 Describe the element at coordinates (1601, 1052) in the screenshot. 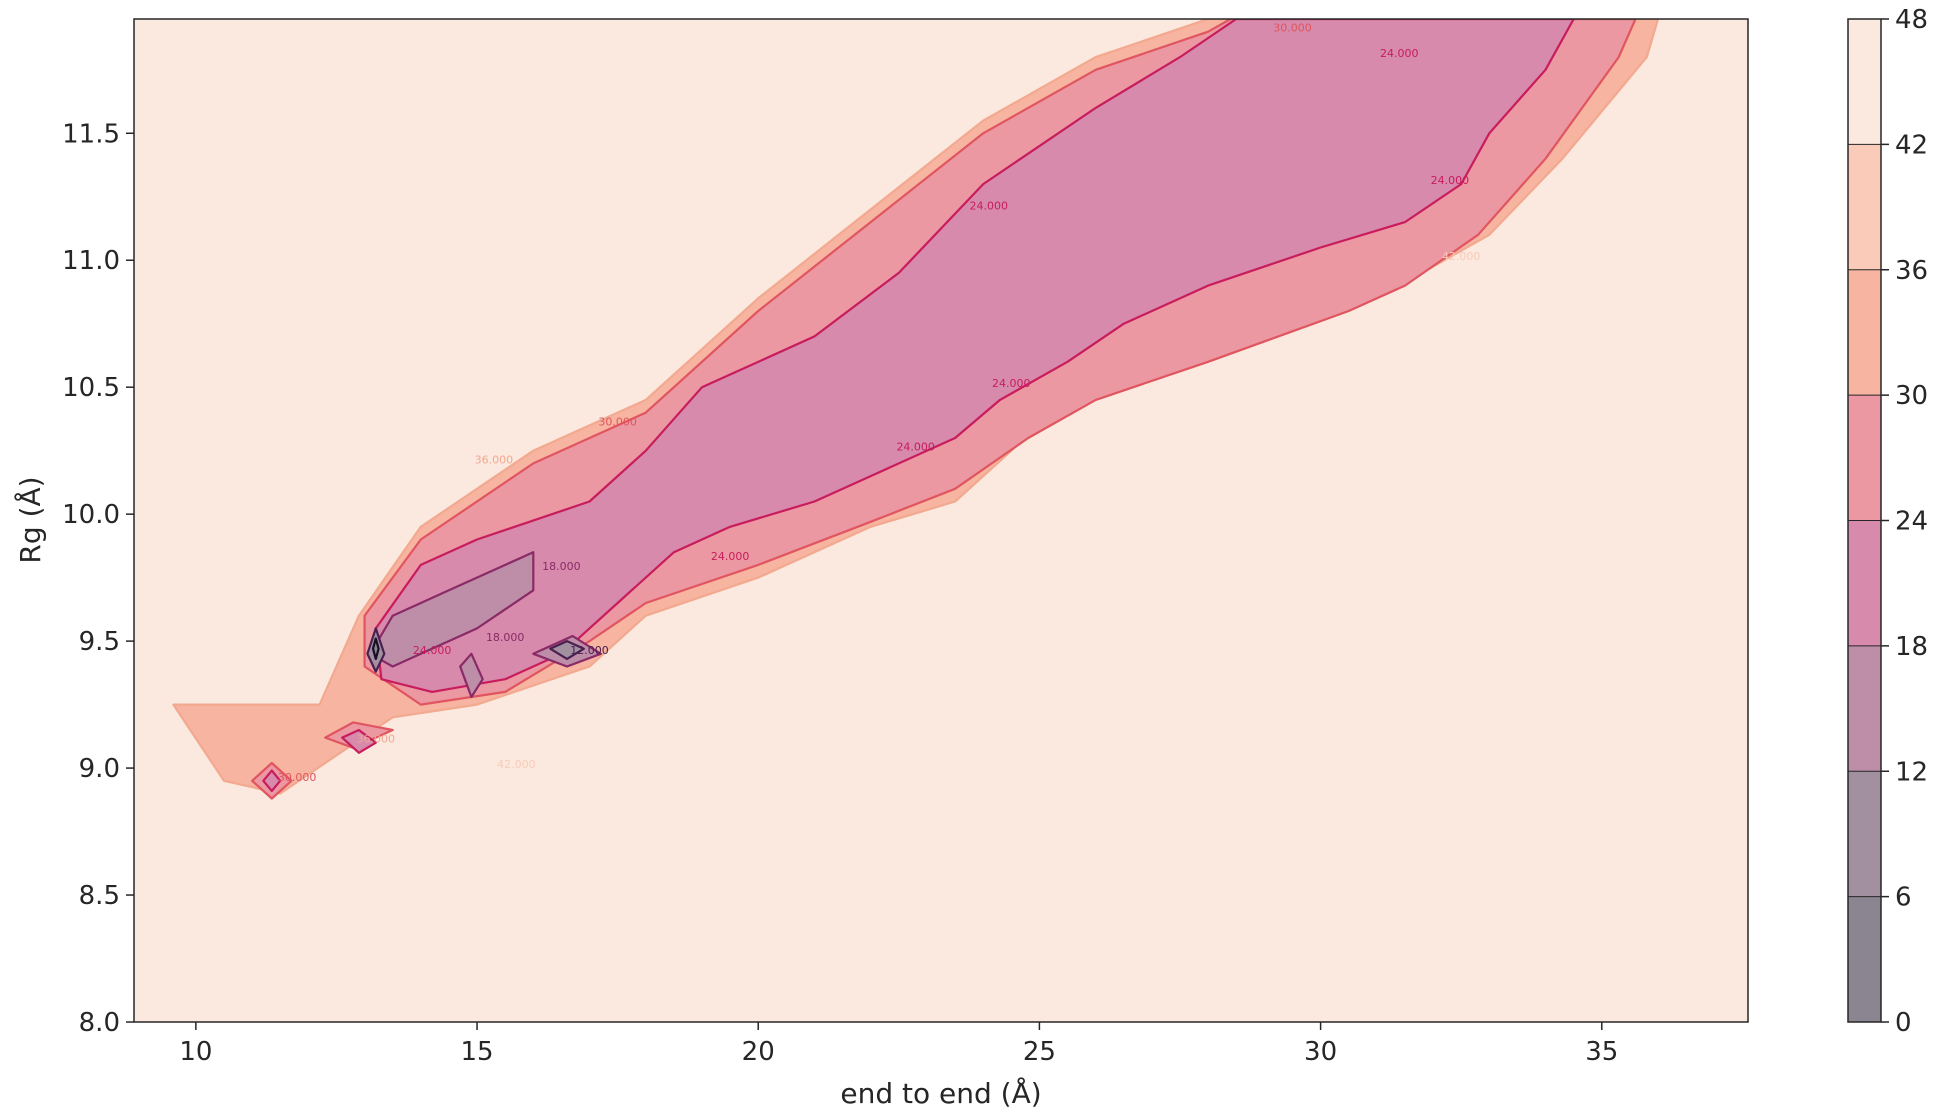

I see `x-tick-label-5: 35` at that location.